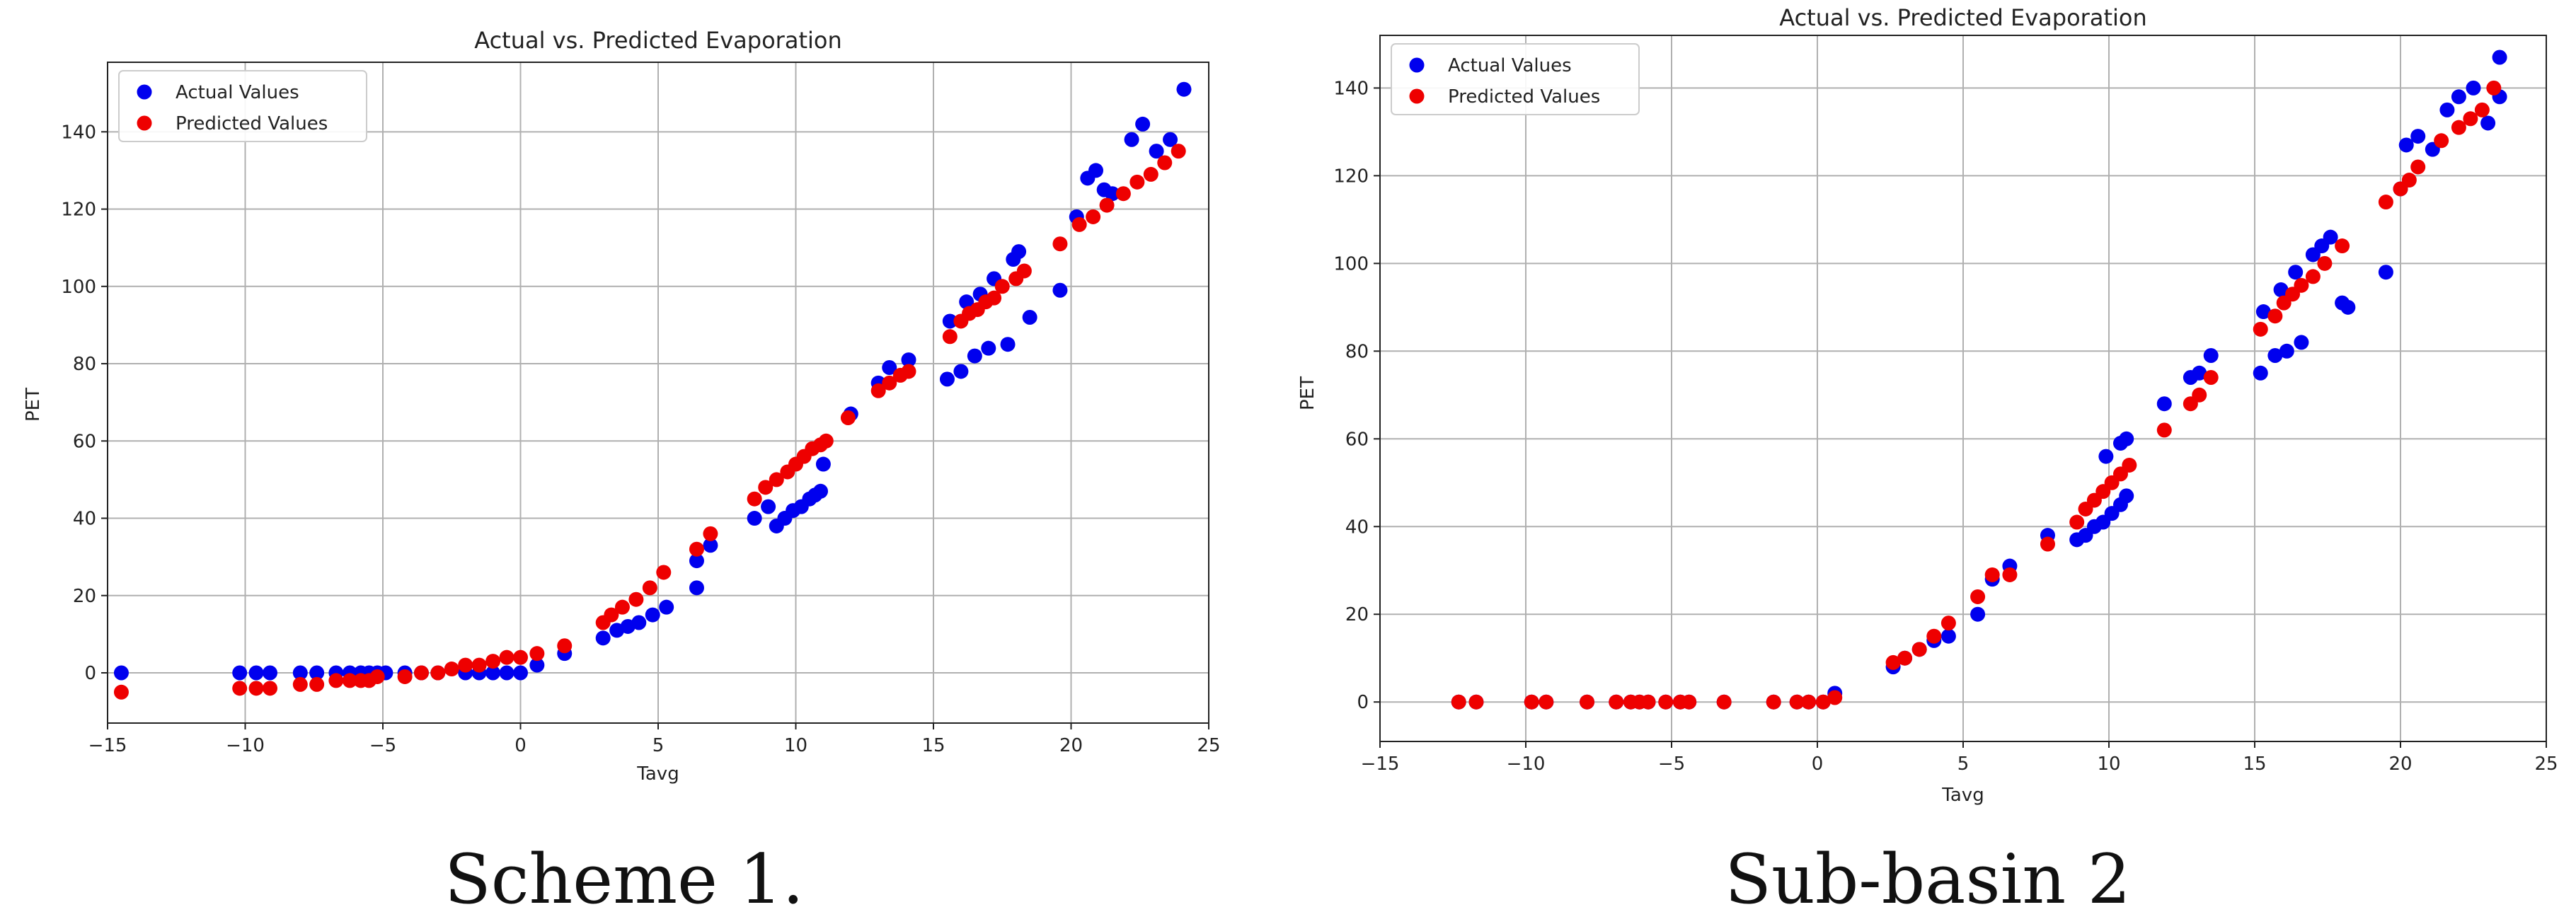 This screenshot has width=2576, height=924. Describe the element at coordinates (1357, 440) in the screenshot. I see `y-tick-label: 60` at that location.